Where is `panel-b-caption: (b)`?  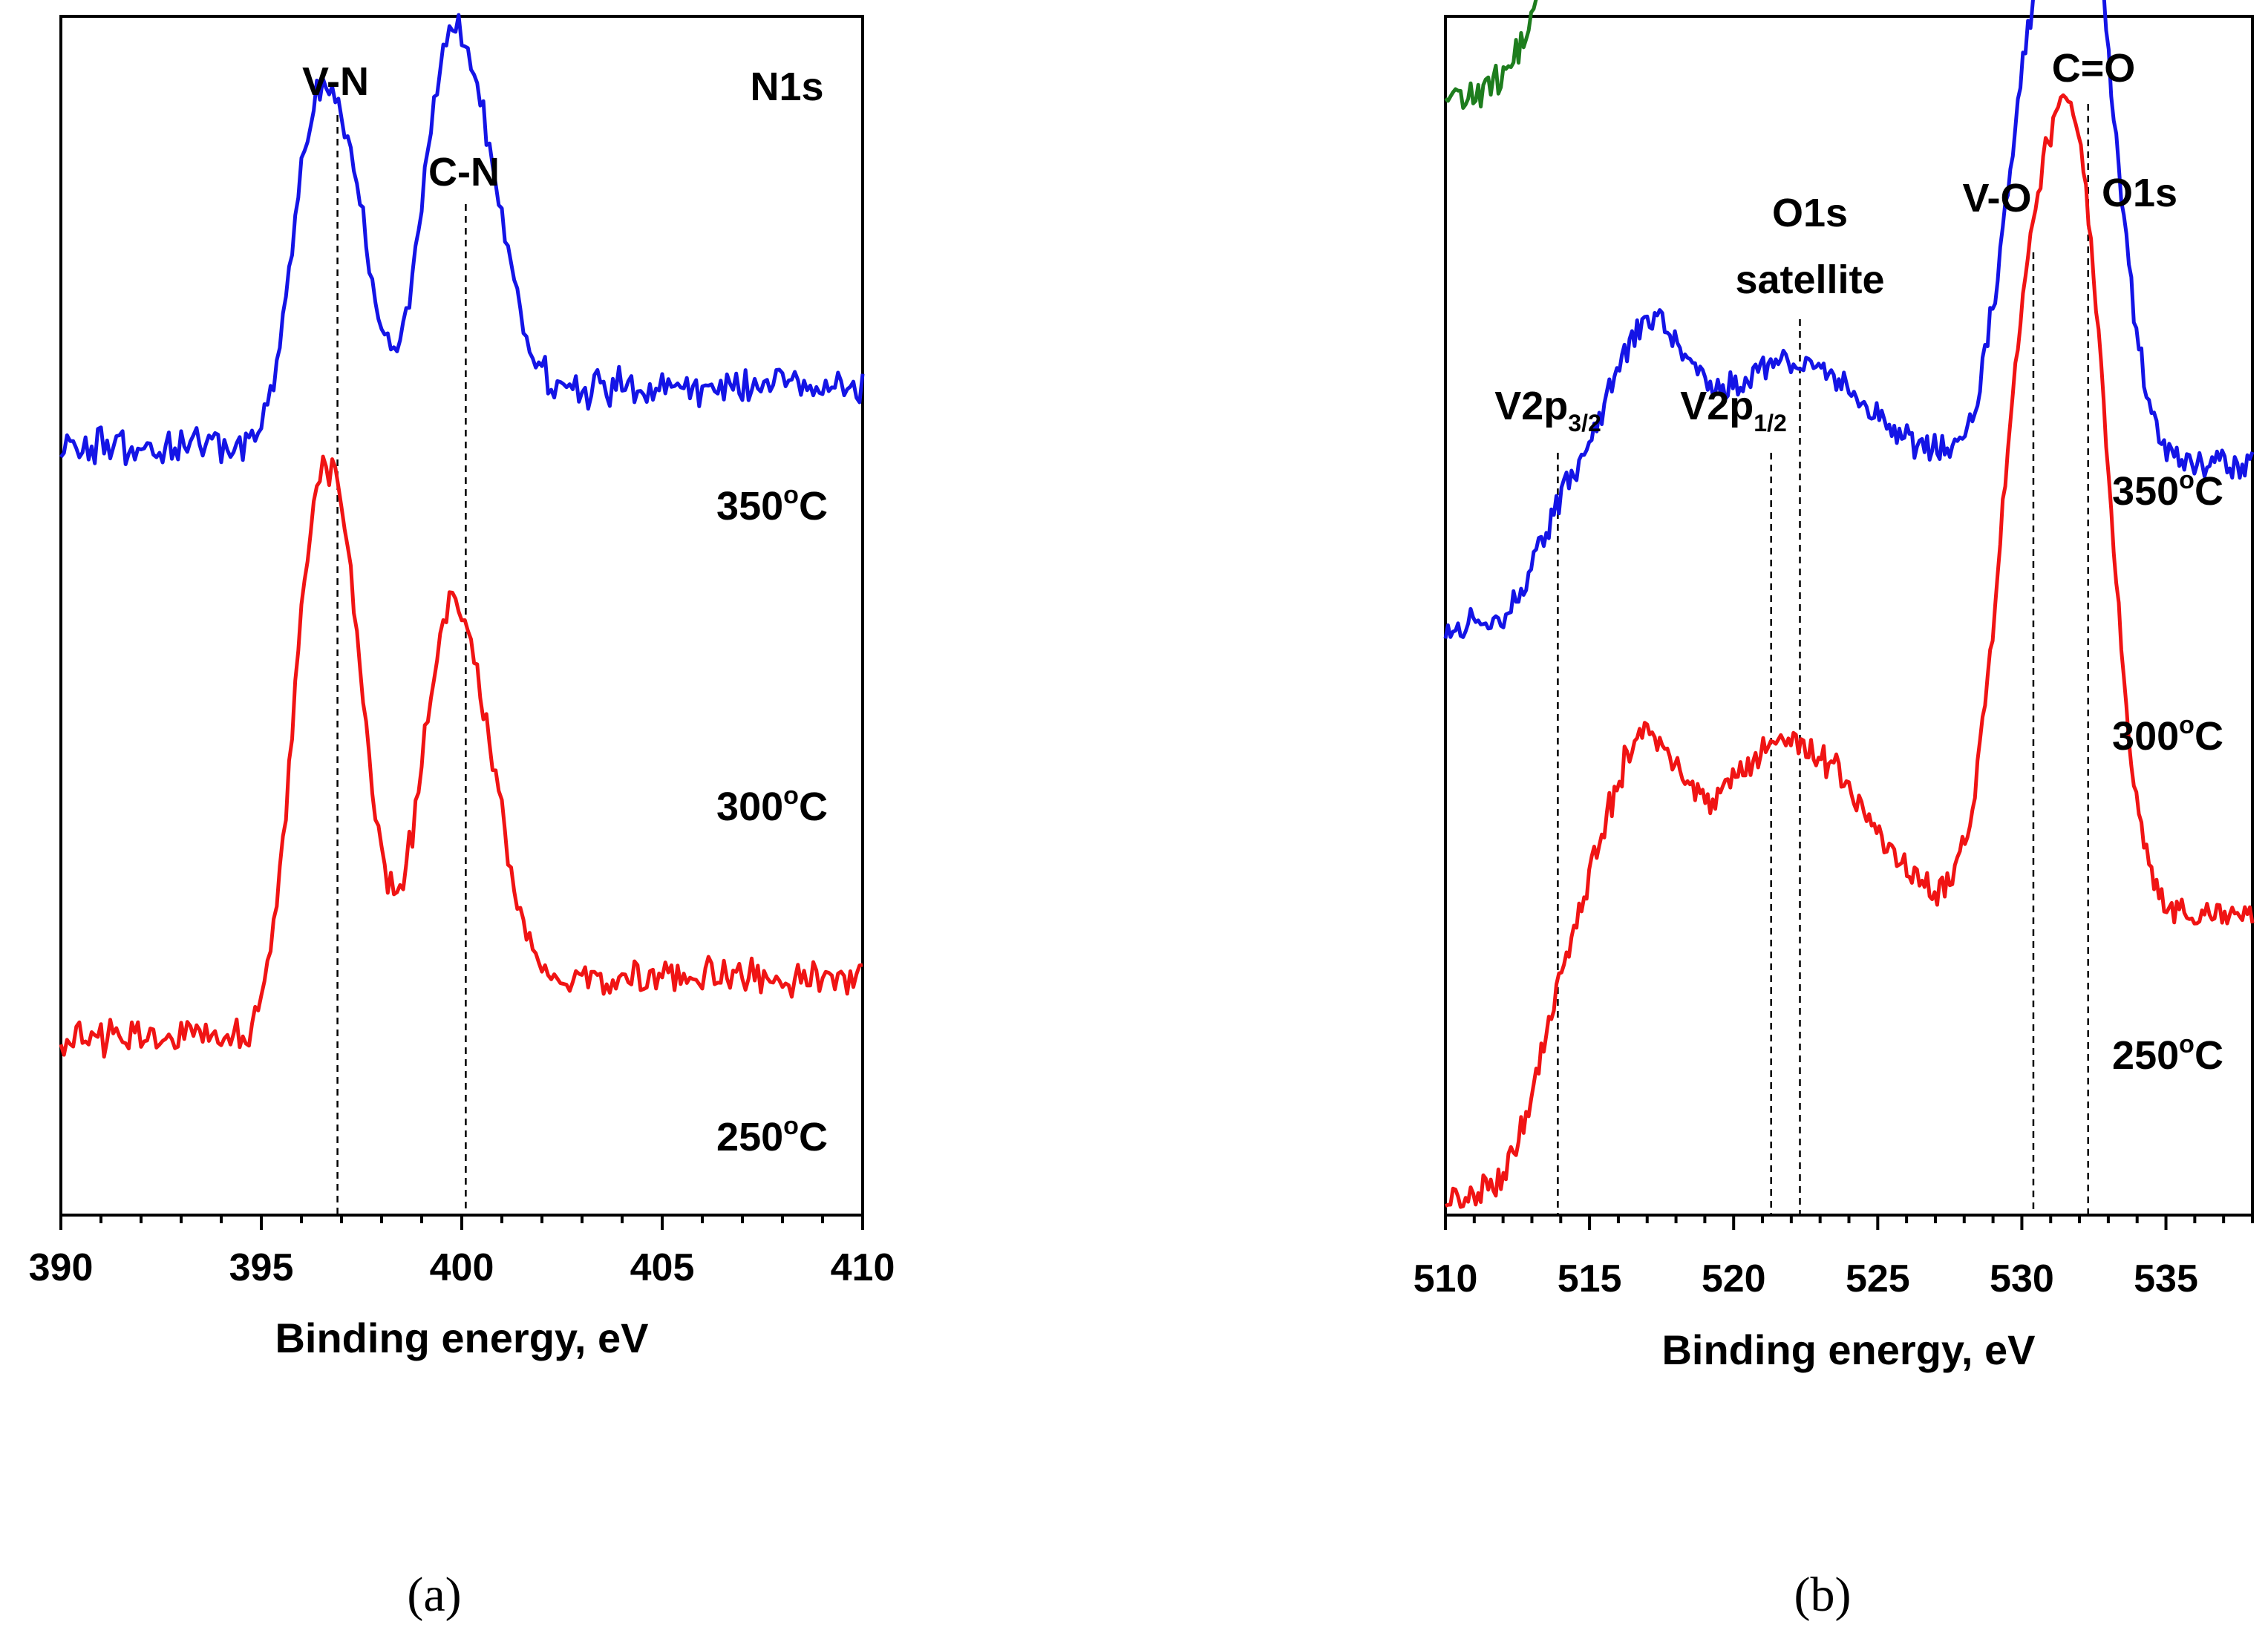
panel-b-caption: (b) is located at coordinates (1823, 1595).